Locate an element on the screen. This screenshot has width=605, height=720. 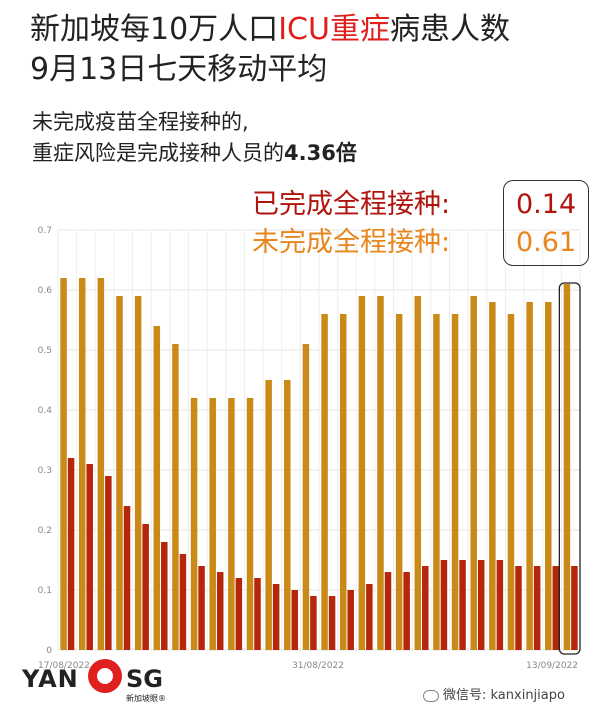
y-tick-label: 0.4 is located at coordinates (45, 411).